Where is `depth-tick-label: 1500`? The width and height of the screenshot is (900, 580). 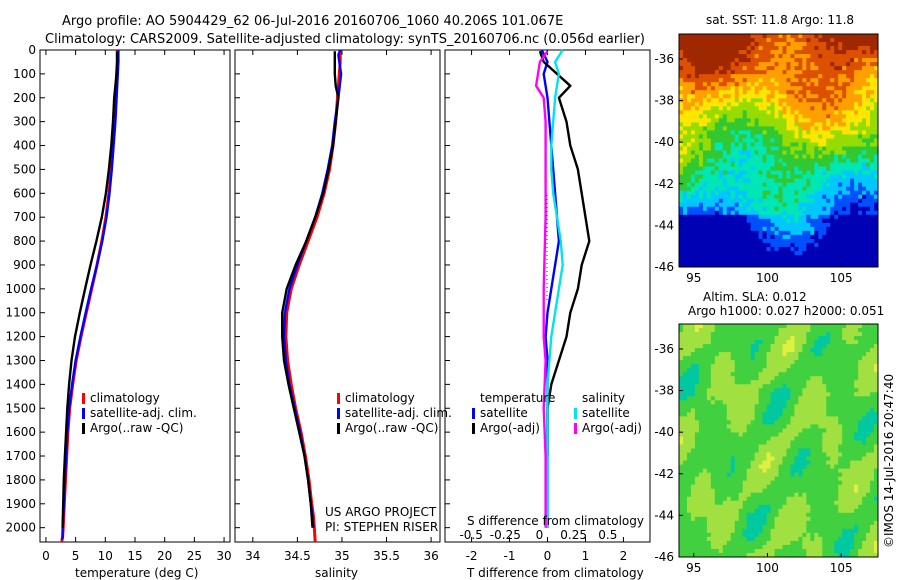
depth-tick-label: 1500 is located at coordinates (20, 408).